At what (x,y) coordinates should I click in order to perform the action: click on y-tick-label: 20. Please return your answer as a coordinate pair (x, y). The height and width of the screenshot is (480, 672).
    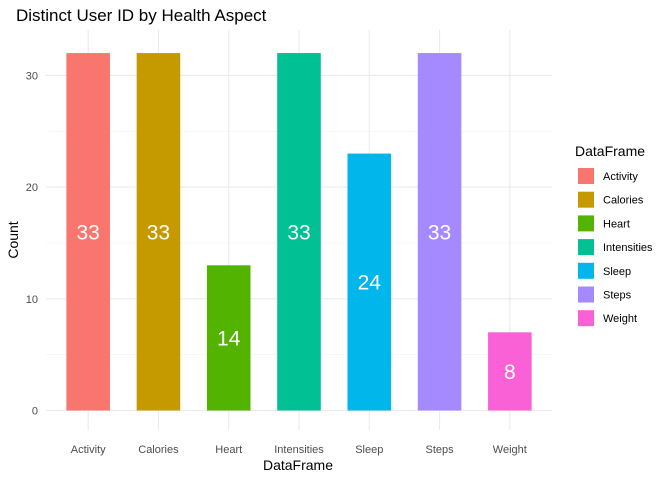
    Looking at the image, I should click on (32, 188).